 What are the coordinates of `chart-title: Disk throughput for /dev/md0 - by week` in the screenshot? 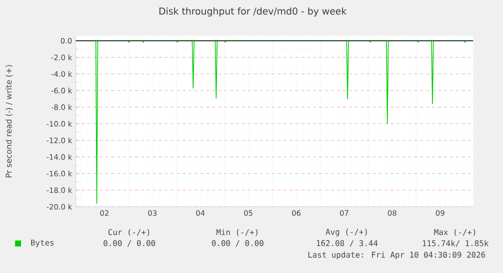 It's located at (253, 11).